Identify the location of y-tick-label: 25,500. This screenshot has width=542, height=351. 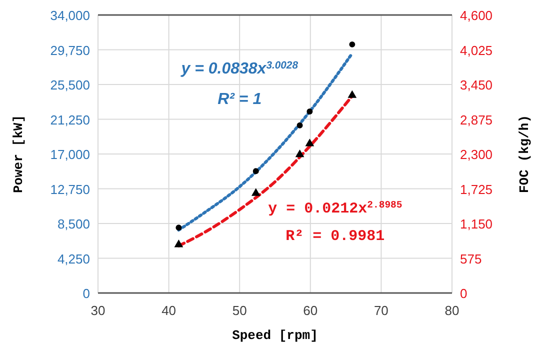
(70, 85).